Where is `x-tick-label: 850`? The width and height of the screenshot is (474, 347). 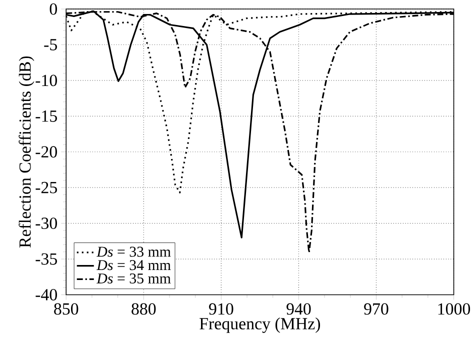 x-tick-label: 850 is located at coordinates (66, 309).